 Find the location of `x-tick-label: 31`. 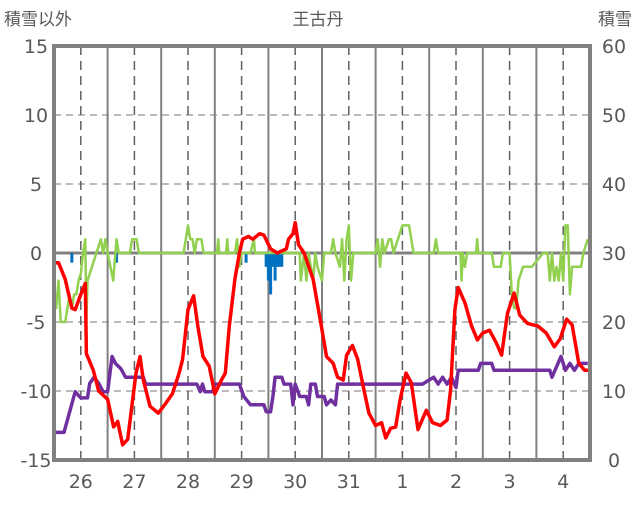

x-tick-label: 31 is located at coordinates (349, 482).